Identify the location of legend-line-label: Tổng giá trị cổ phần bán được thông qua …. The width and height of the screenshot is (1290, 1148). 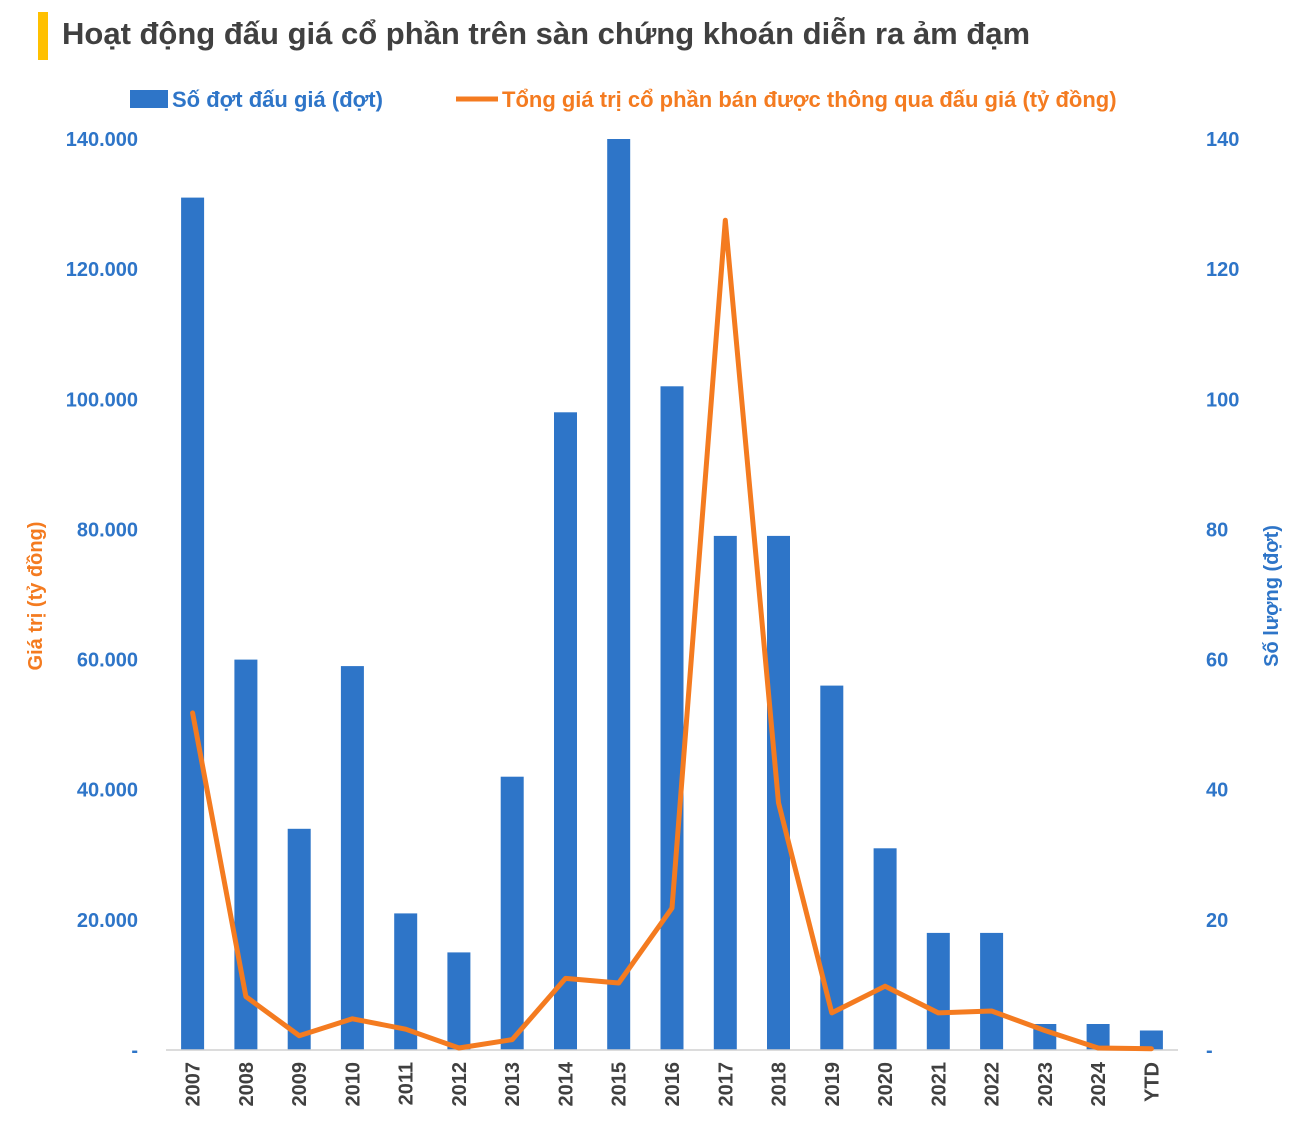
(809, 99).